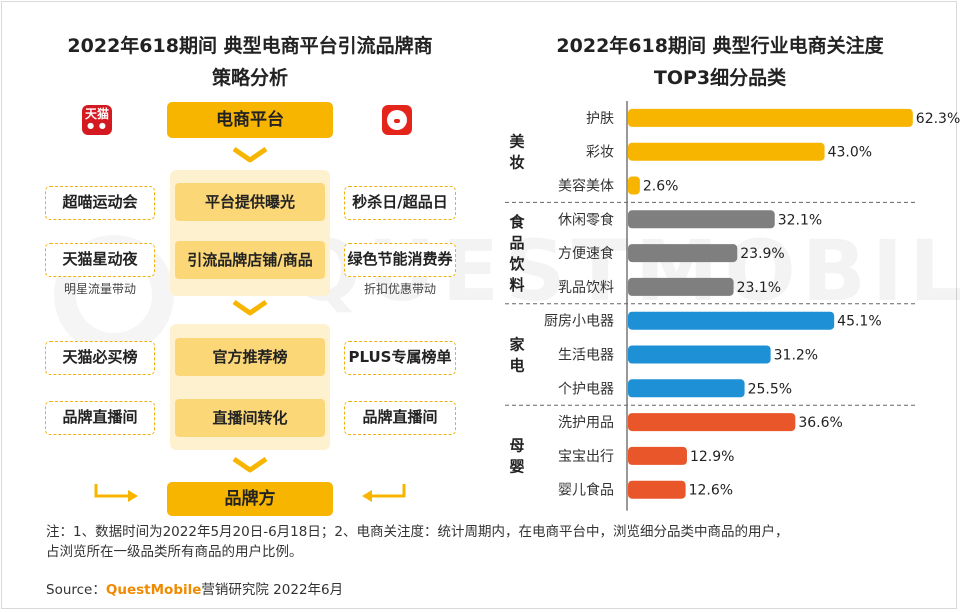  What do you see at coordinates (586, 356) in the screenshot?
I see `category-label: 生活电器` at bounding box center [586, 356].